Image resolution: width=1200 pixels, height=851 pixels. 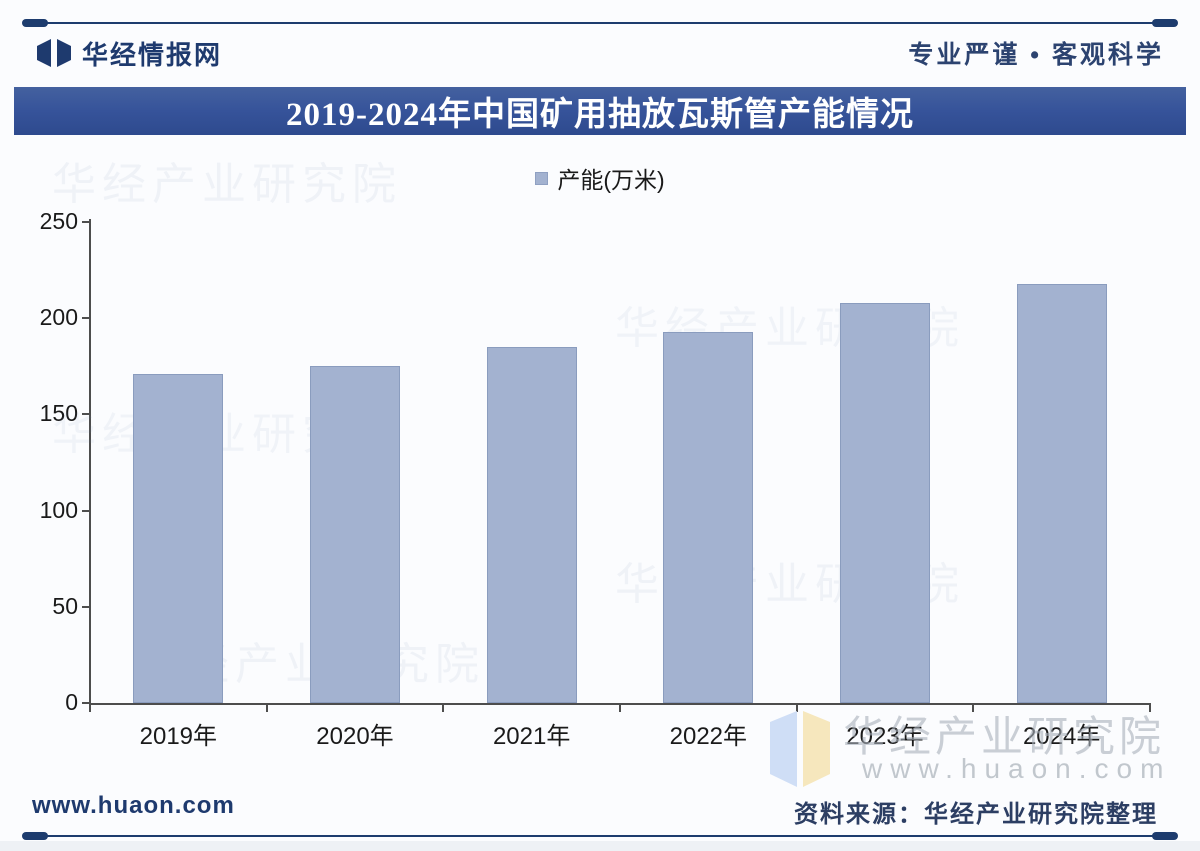 What do you see at coordinates (976, 815) in the screenshot?
I see `footer-data-source: 资料来源：华经产业研究院整理` at bounding box center [976, 815].